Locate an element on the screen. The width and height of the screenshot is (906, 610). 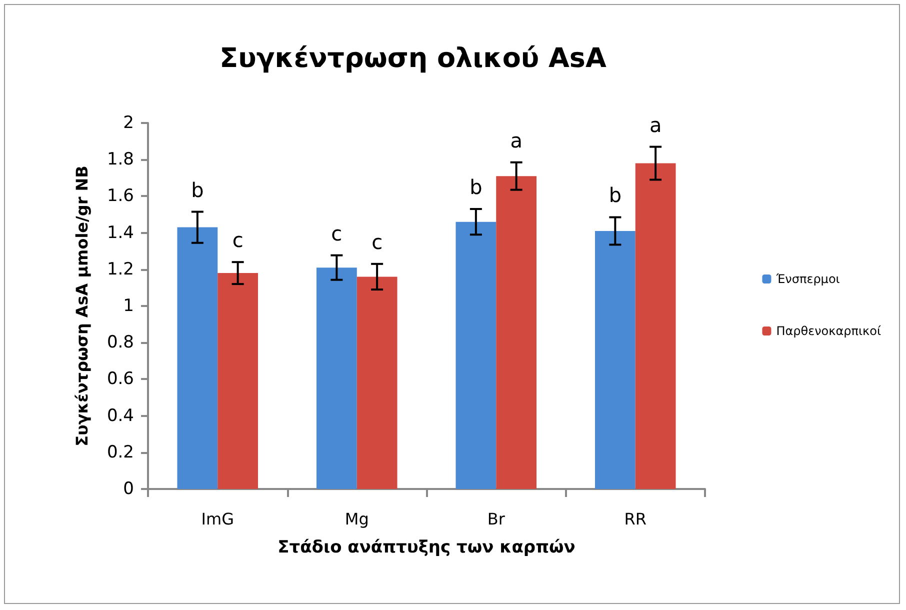
chart-title: Συγκέντρωση ολικού AsA is located at coordinates (413, 58).